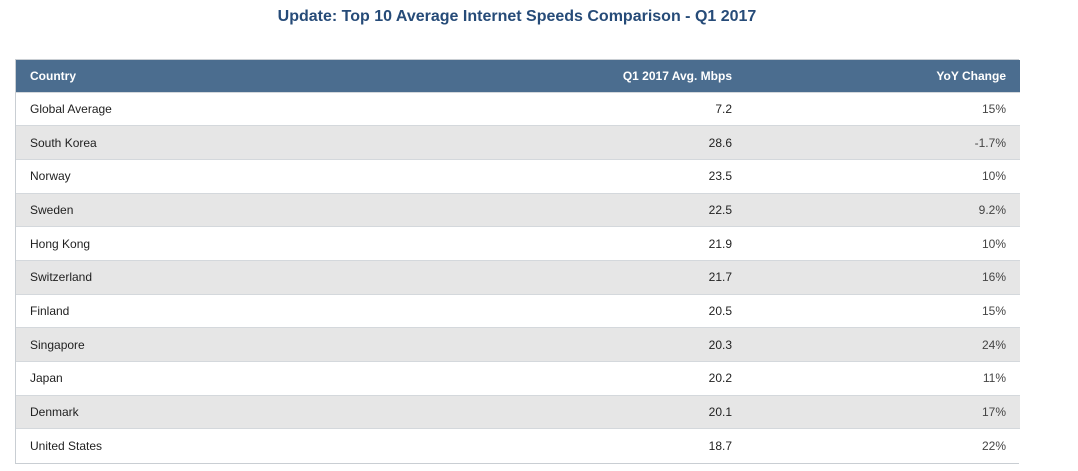  What do you see at coordinates (54, 412) in the screenshot?
I see `cell-country: Denmark` at bounding box center [54, 412].